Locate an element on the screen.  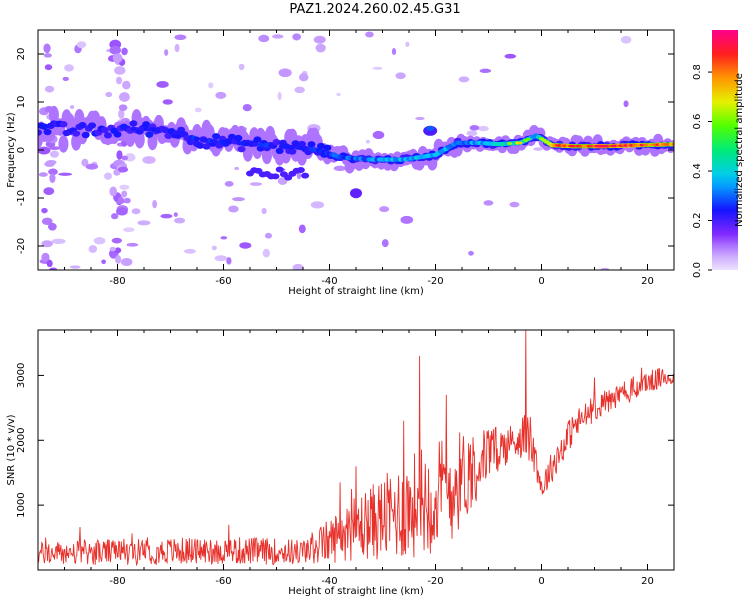
colorbar-tick-label: 0.8 is located at coordinates (697, 72).